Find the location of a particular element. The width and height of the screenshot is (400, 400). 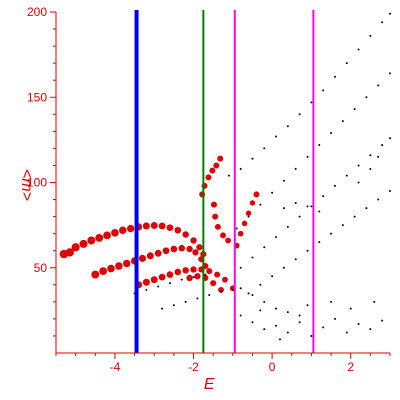

x-axis-label: E is located at coordinates (209, 384).